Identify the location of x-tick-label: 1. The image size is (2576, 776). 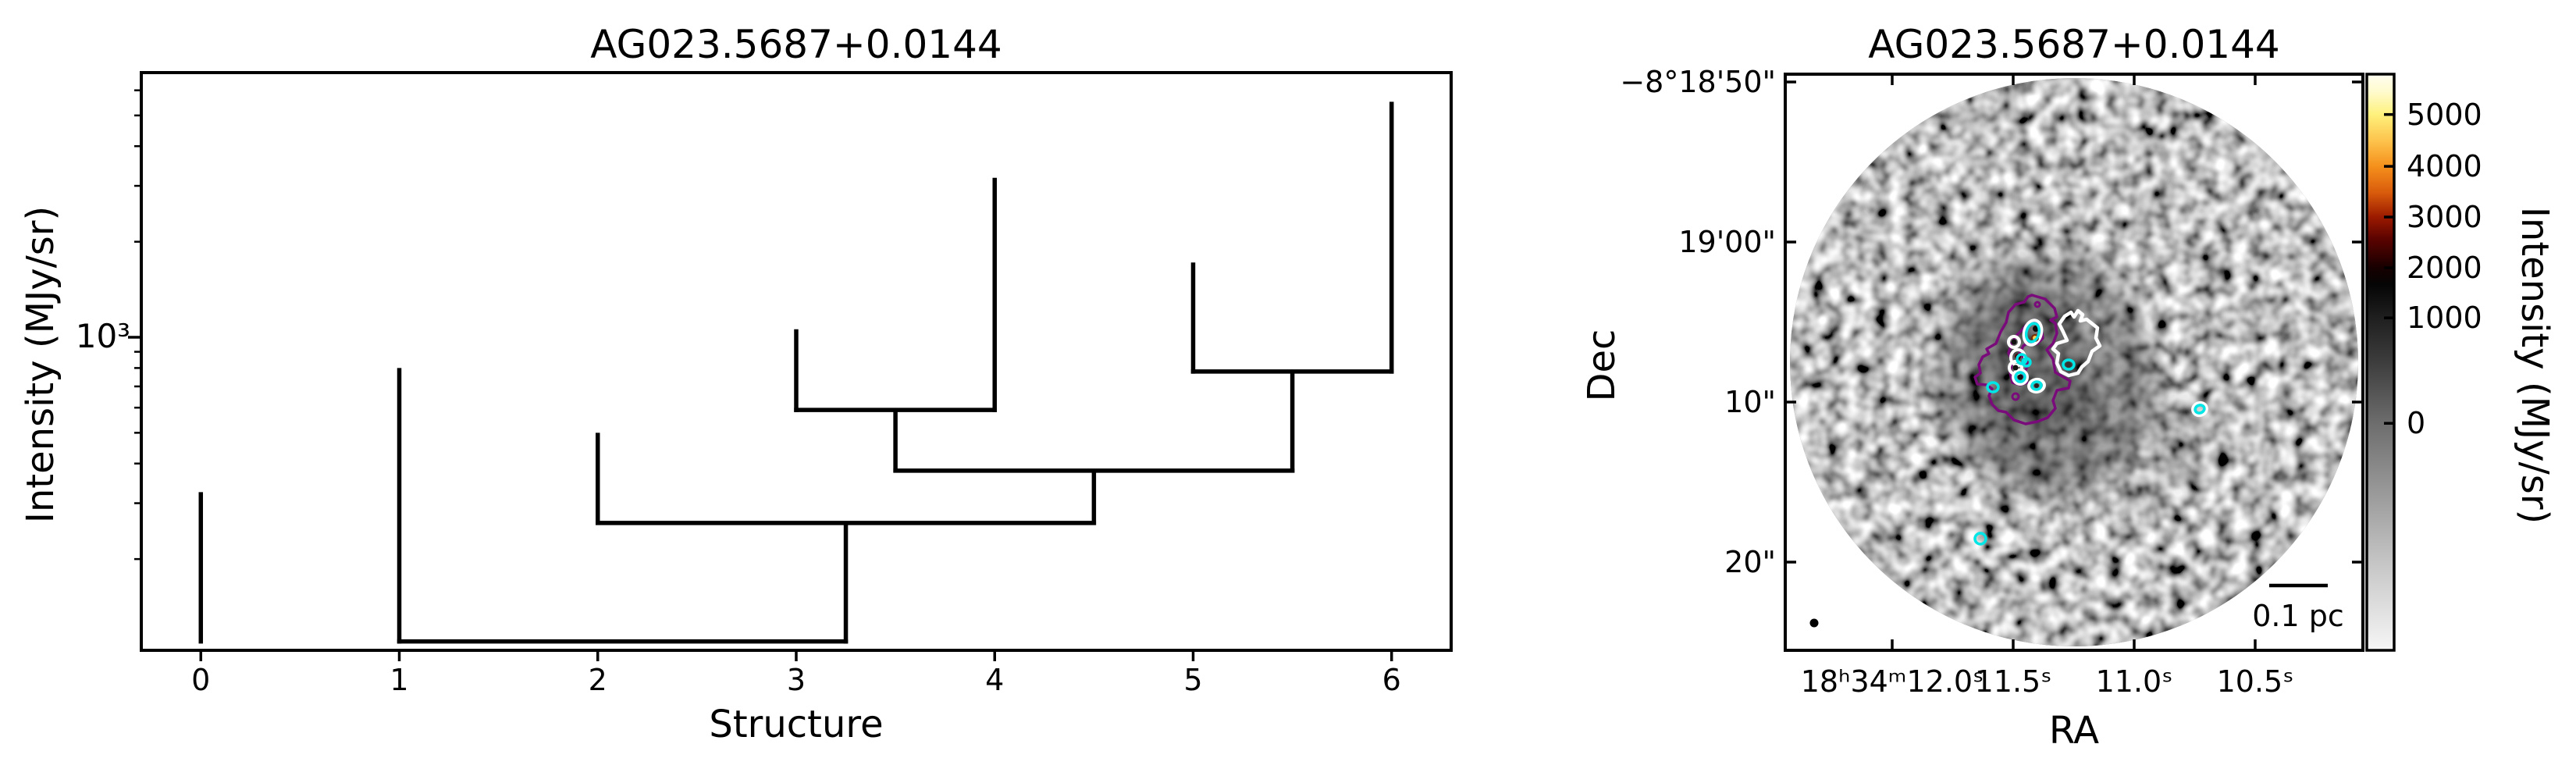
(399, 680).